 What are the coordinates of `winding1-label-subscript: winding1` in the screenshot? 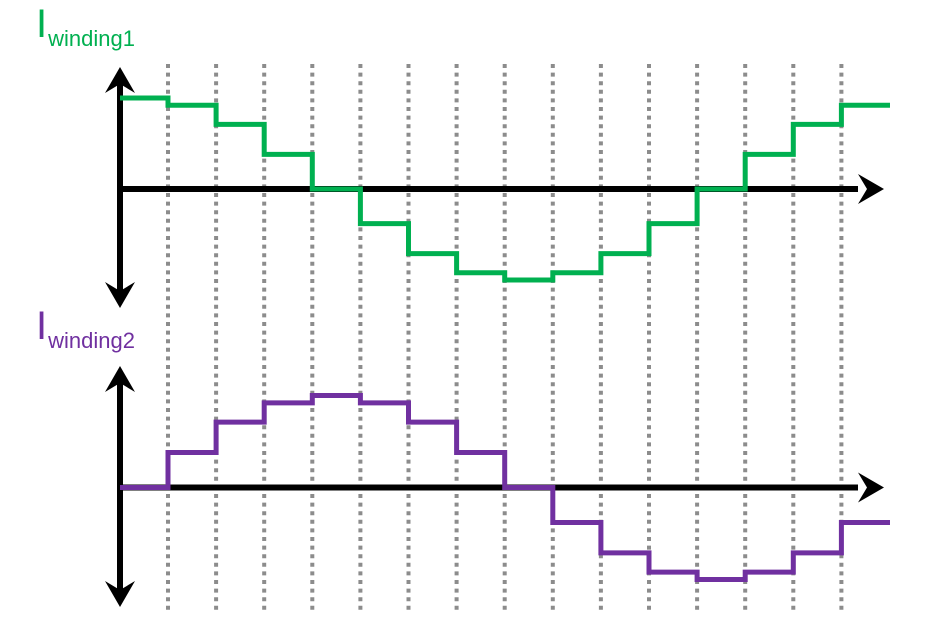 It's located at (91, 38).